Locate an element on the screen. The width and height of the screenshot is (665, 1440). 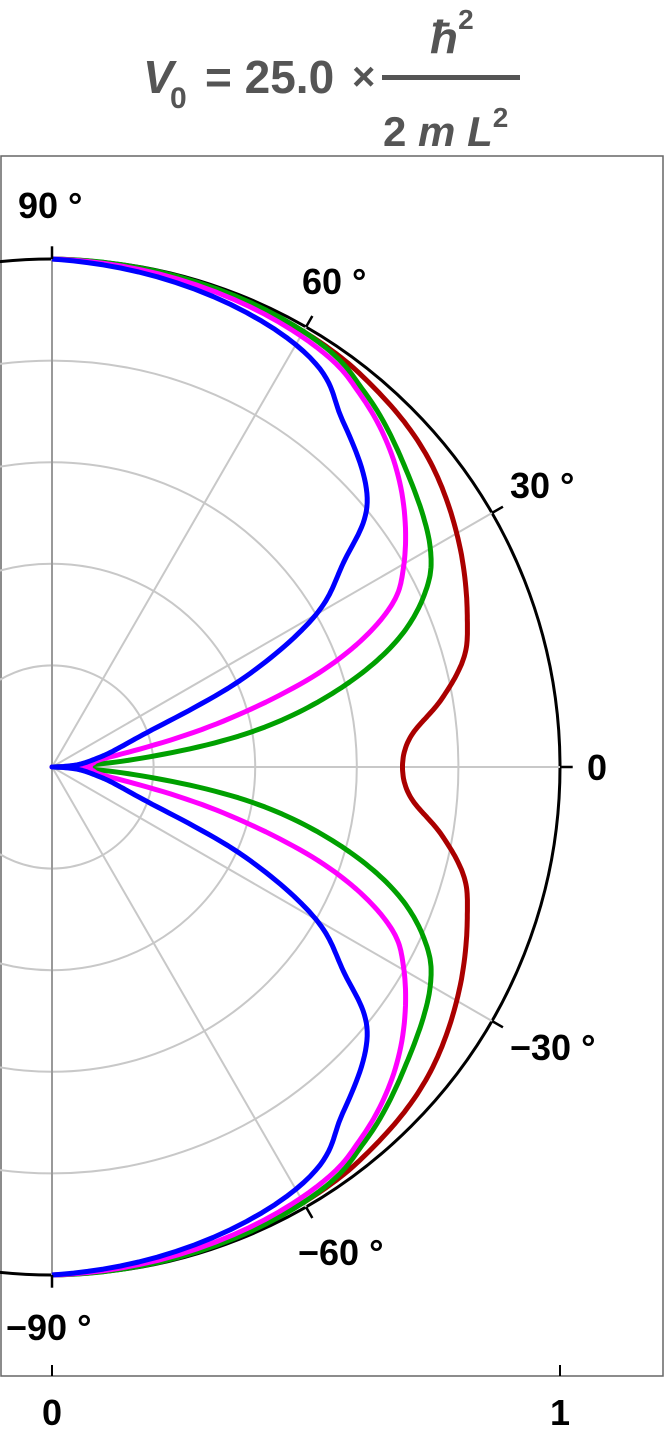
x-tick-label: 1 is located at coordinates (560, 1412).